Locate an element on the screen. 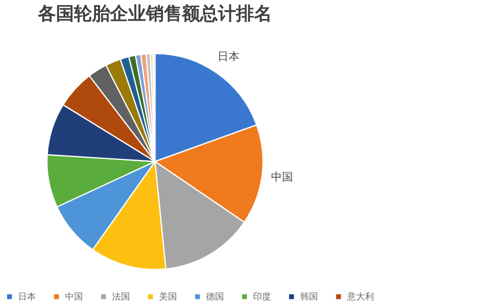  legend-label: 日本 is located at coordinates (27, 297).